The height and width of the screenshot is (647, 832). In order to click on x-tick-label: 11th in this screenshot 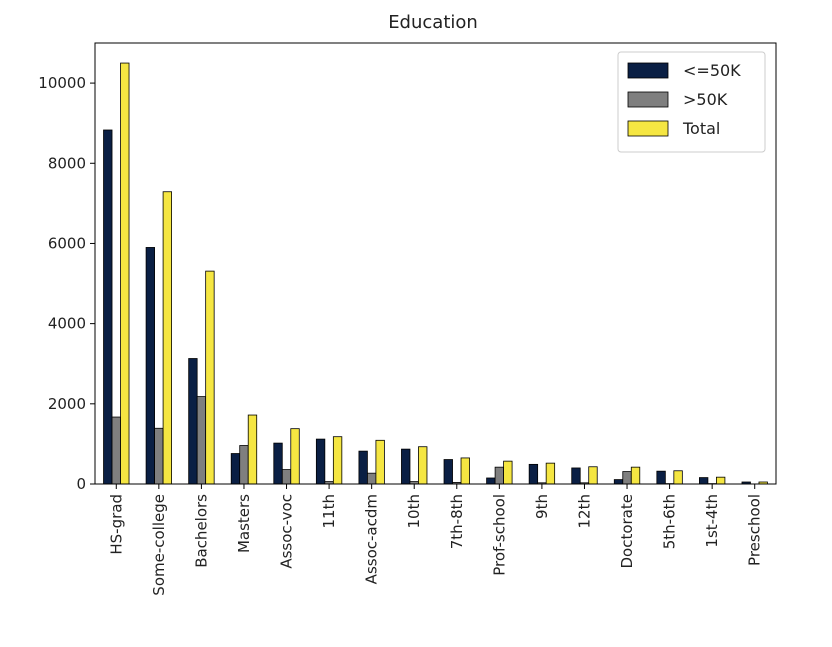, I will do `click(329, 511)`.